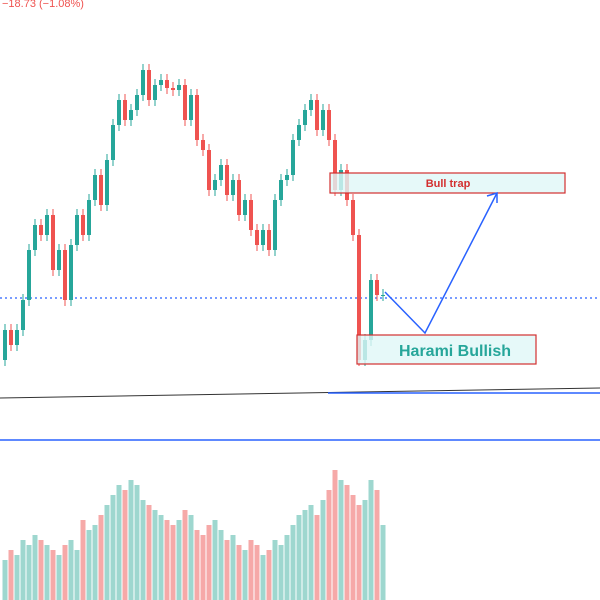  I want to click on header-change: −18.73 (−1.08%), so click(43, 5).